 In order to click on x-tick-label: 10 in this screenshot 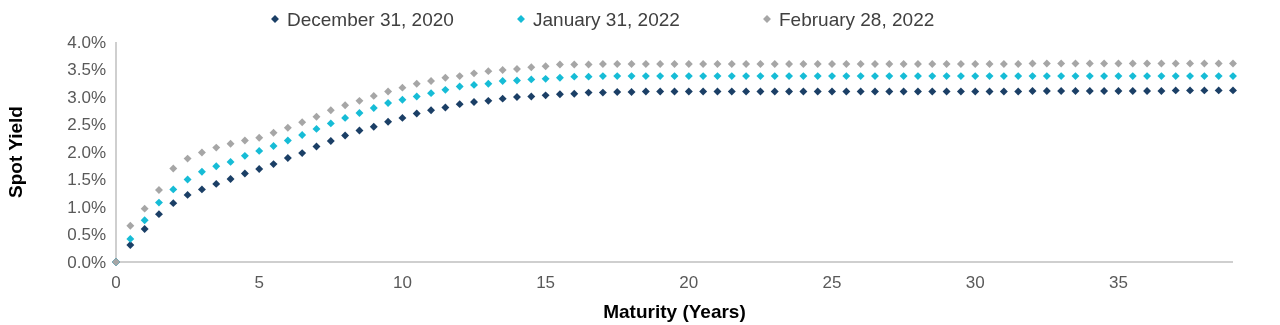, I will do `click(402, 282)`.